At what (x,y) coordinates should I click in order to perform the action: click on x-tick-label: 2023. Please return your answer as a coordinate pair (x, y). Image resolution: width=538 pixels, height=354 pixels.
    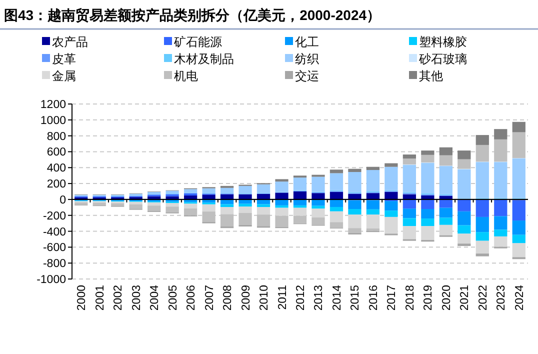
    Looking at the image, I should click on (502, 298).